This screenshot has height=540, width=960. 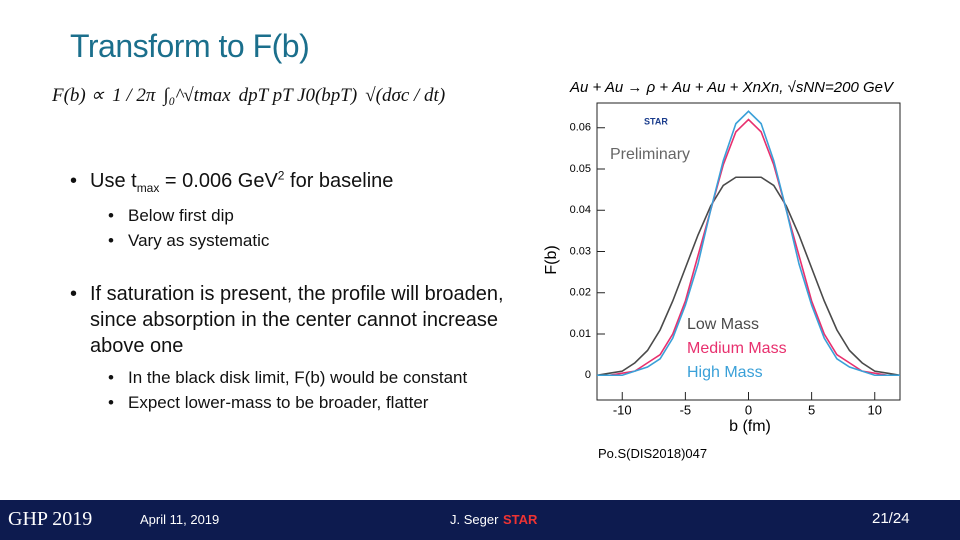 I want to click on legend-label: Low Mass, so click(x=723, y=324).